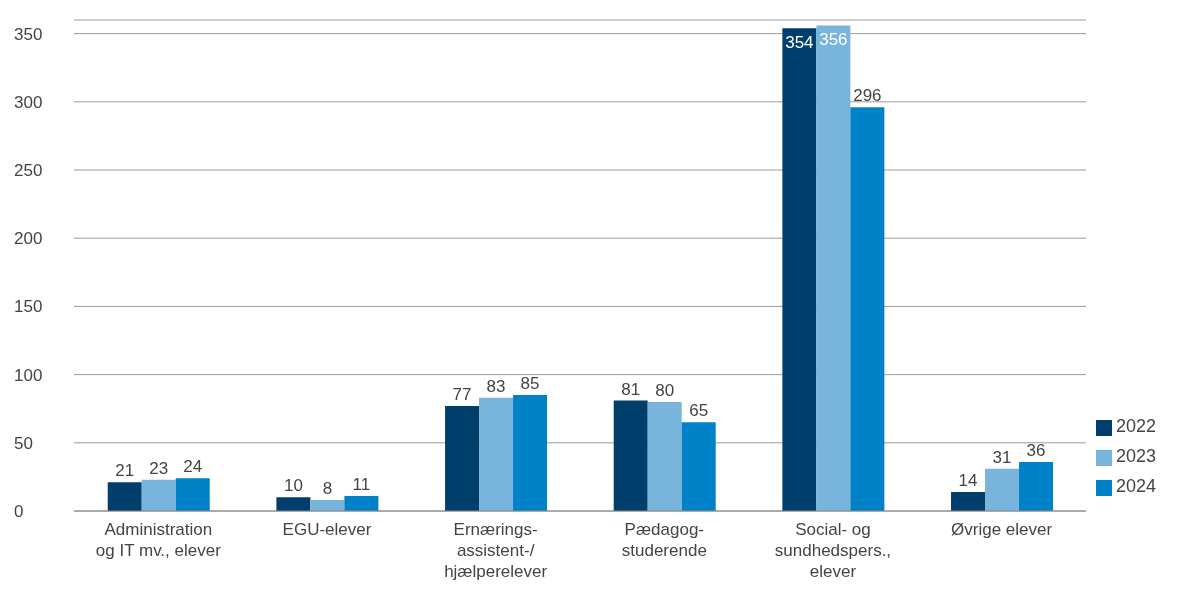 This screenshot has width=1184, height=599. What do you see at coordinates (1036, 450) in the screenshot?
I see `data-label: 36` at bounding box center [1036, 450].